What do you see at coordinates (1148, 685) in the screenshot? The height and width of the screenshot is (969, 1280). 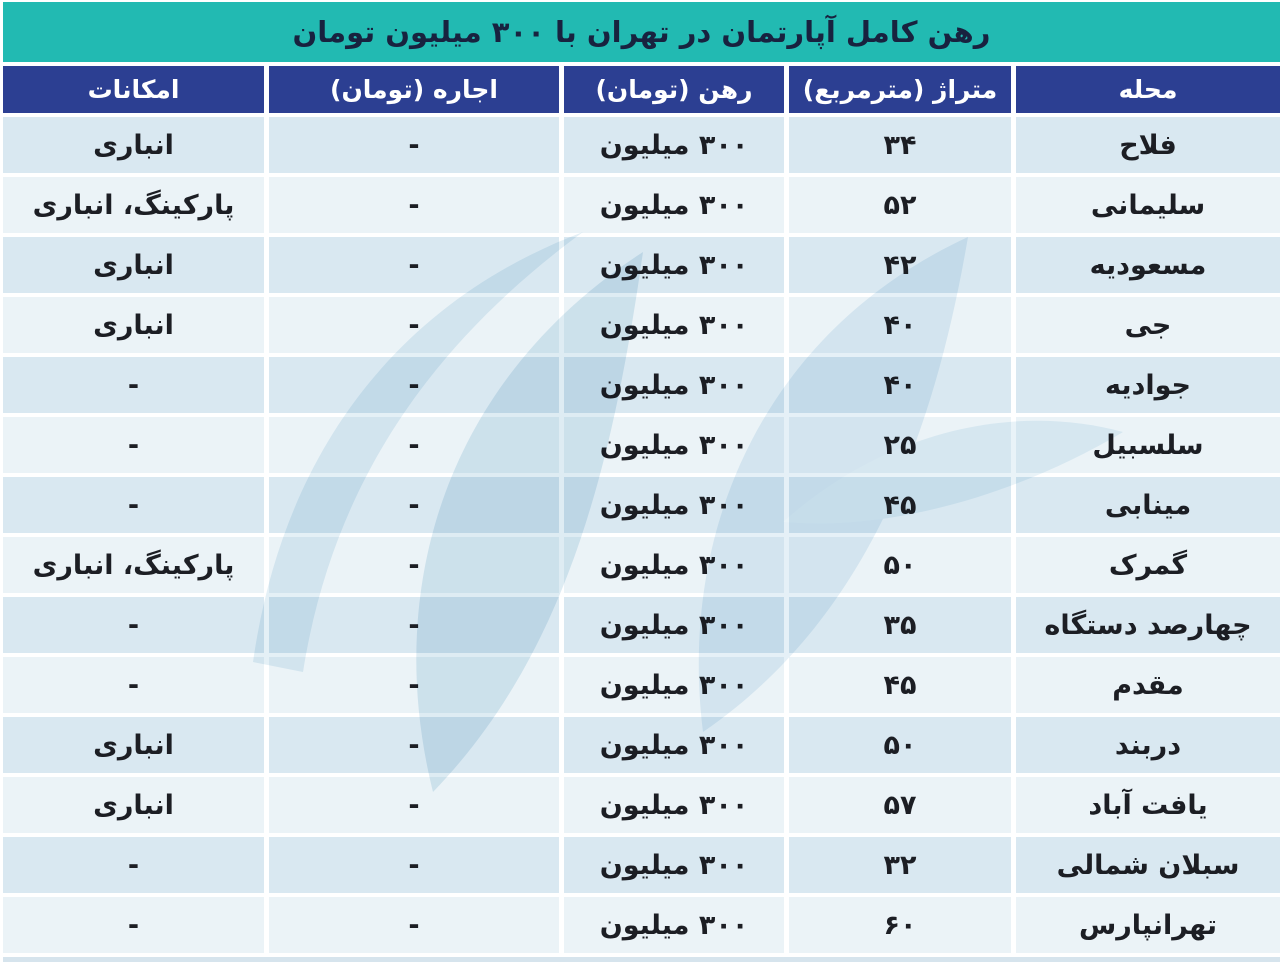 I see `cell-mahalleh: مقدم` at bounding box center [1148, 685].